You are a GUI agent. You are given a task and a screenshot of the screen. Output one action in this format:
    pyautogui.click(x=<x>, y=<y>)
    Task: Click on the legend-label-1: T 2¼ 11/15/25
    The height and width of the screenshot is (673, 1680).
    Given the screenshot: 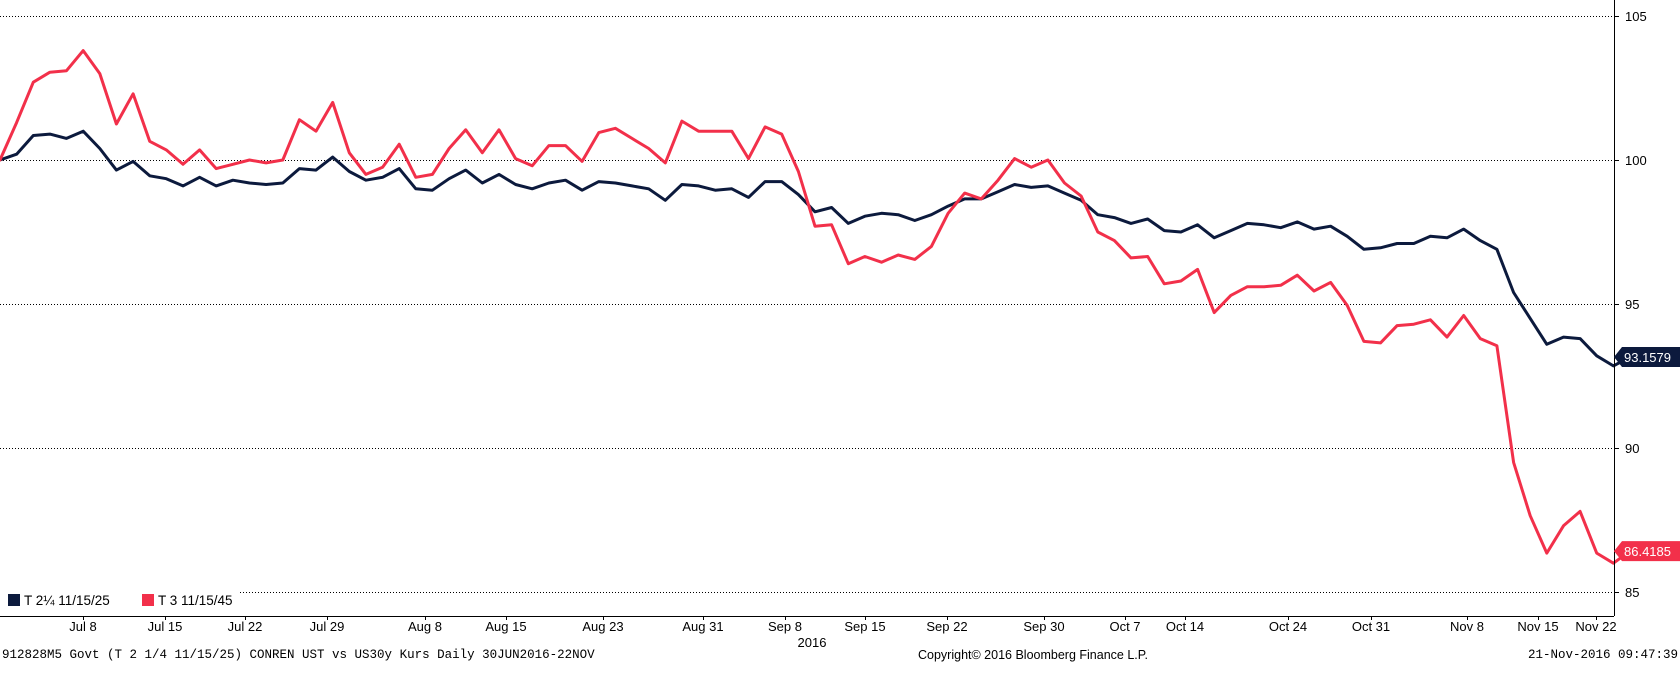 What is the action you would take?
    pyautogui.click(x=67, y=600)
    